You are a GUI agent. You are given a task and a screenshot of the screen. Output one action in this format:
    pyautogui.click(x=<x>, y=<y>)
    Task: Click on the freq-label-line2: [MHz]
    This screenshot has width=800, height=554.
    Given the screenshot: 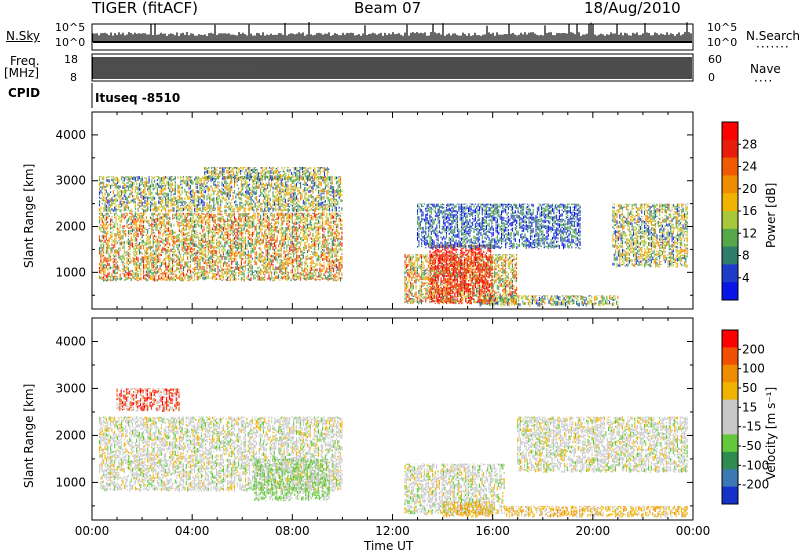 What is the action you would take?
    pyautogui.click(x=21, y=73)
    